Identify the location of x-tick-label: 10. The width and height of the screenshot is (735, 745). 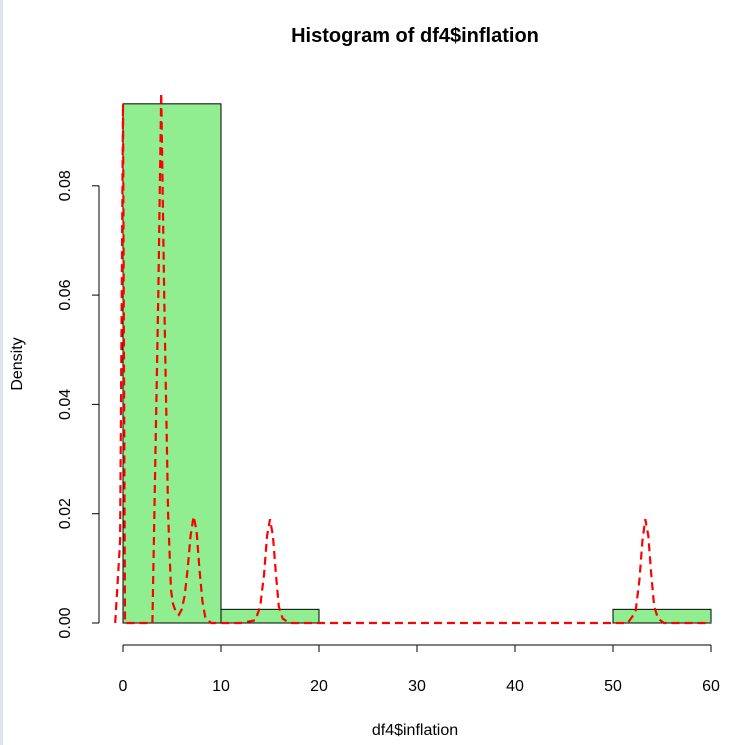
(221, 686).